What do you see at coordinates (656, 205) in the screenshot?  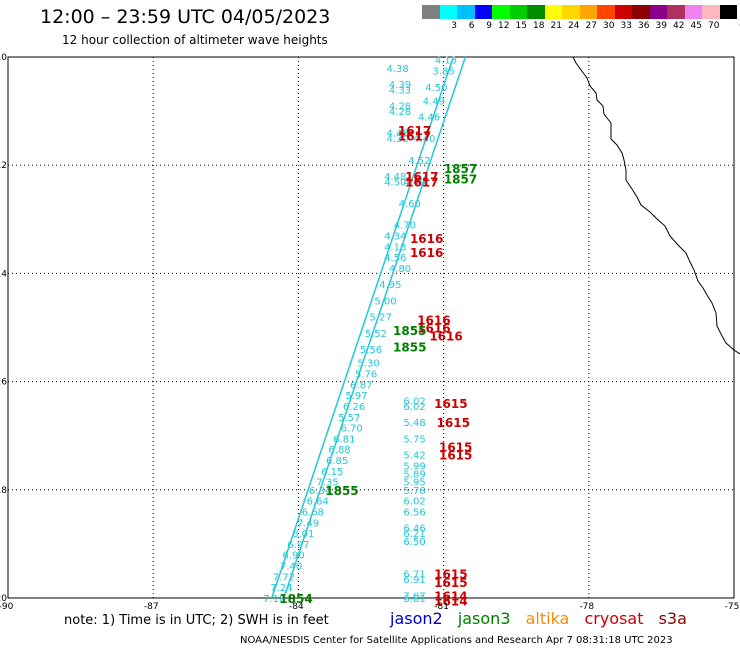 I see `peru-coastline` at bounding box center [656, 205].